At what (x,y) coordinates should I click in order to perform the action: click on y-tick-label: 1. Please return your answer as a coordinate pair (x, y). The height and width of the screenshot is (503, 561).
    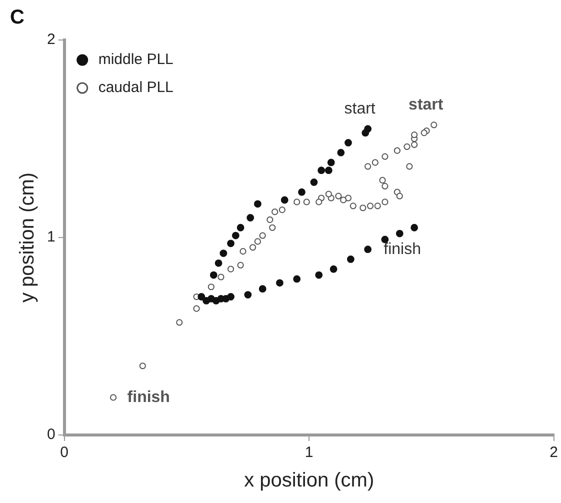
    Looking at the image, I should click on (51, 237).